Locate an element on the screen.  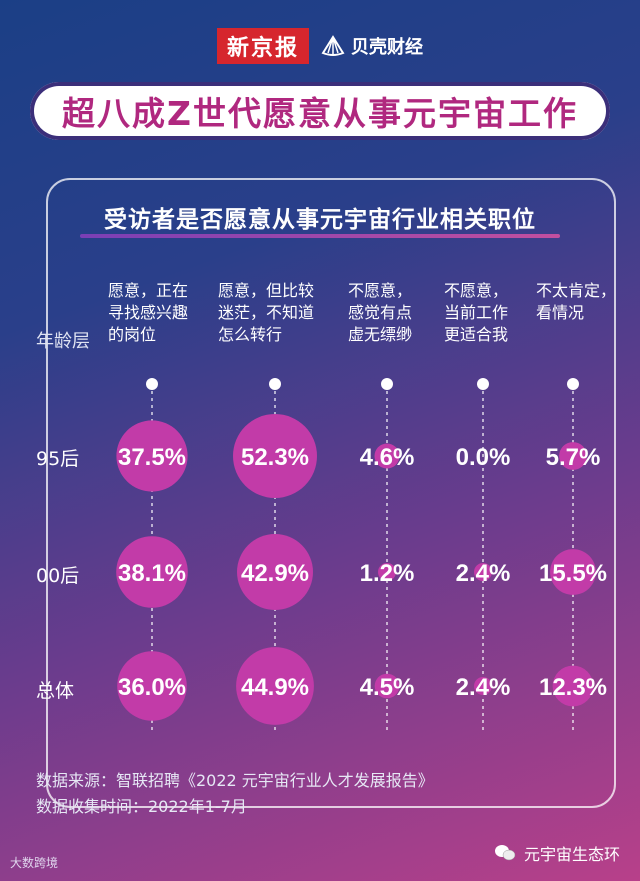
value-label: 37.5% is located at coordinates (152, 457).